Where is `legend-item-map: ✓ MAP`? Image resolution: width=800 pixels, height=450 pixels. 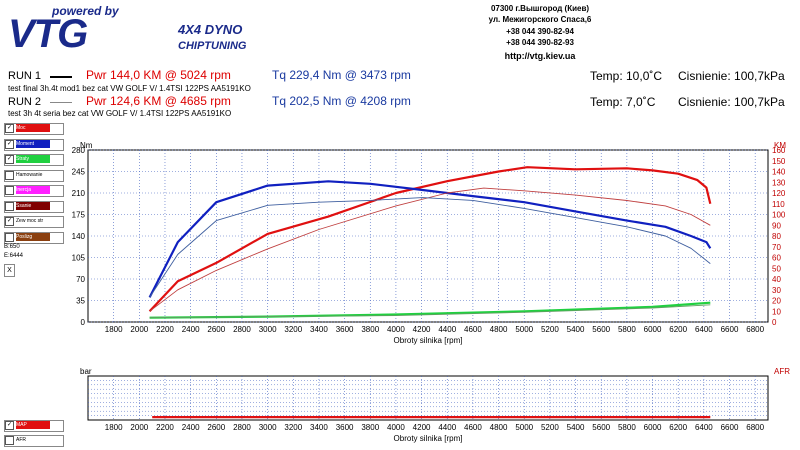 legend-item-map: ✓ MAP is located at coordinates (34, 426).